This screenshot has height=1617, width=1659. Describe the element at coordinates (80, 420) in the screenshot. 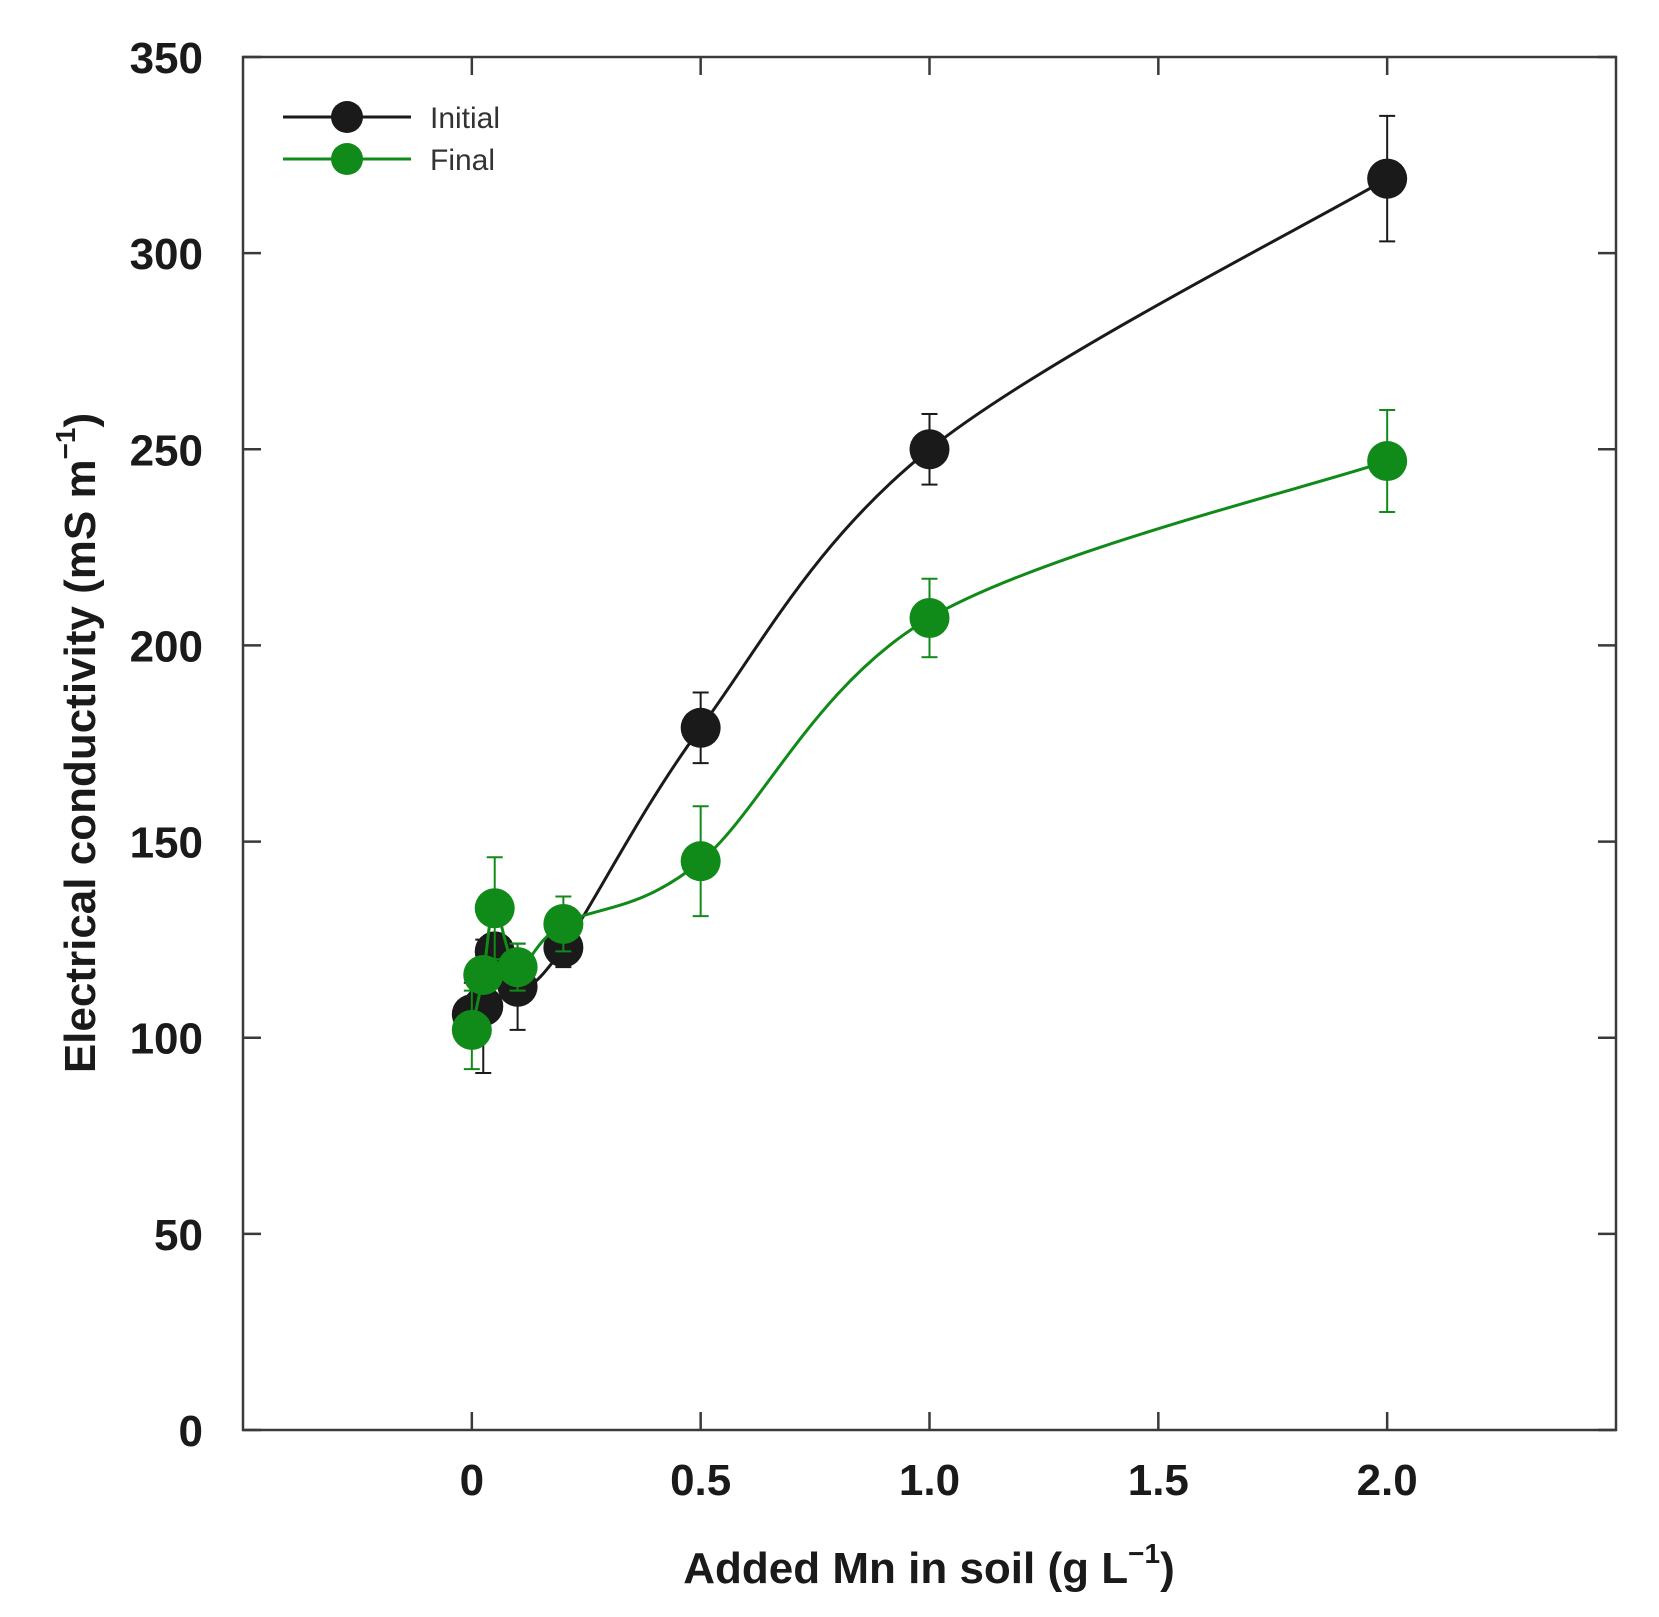

I see `y-axis-title-close: )` at that location.